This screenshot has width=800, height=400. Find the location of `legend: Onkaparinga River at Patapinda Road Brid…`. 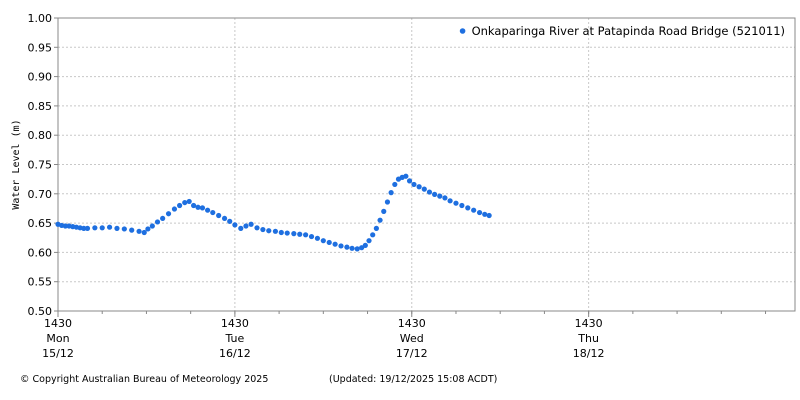

legend: Onkaparinga River at Patapinda Road Brid… is located at coordinates (622, 31).